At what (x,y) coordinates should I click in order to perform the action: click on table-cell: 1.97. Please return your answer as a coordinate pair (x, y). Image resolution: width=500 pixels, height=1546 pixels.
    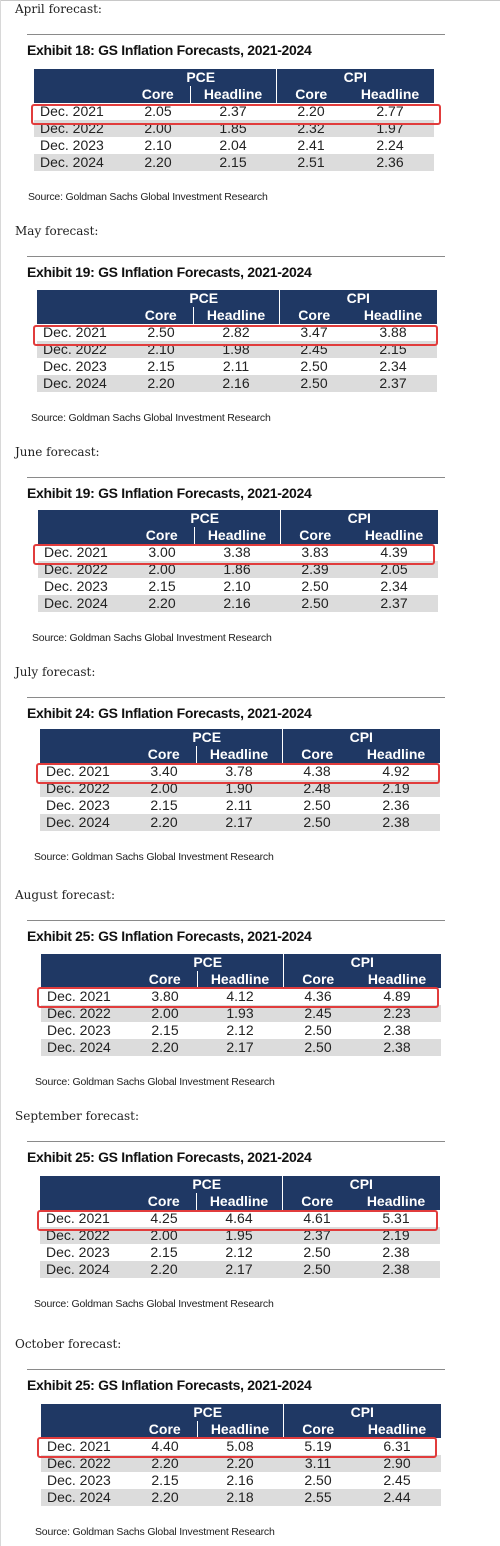
    Looking at the image, I should click on (390, 128).